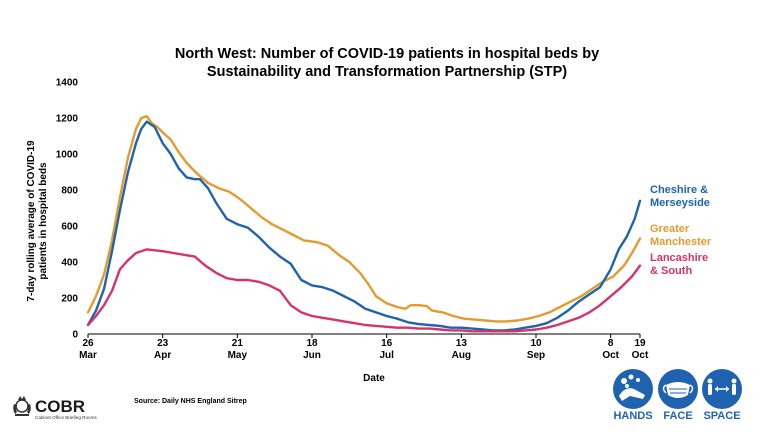  I want to click on x-tick-day: 18, so click(312, 343).